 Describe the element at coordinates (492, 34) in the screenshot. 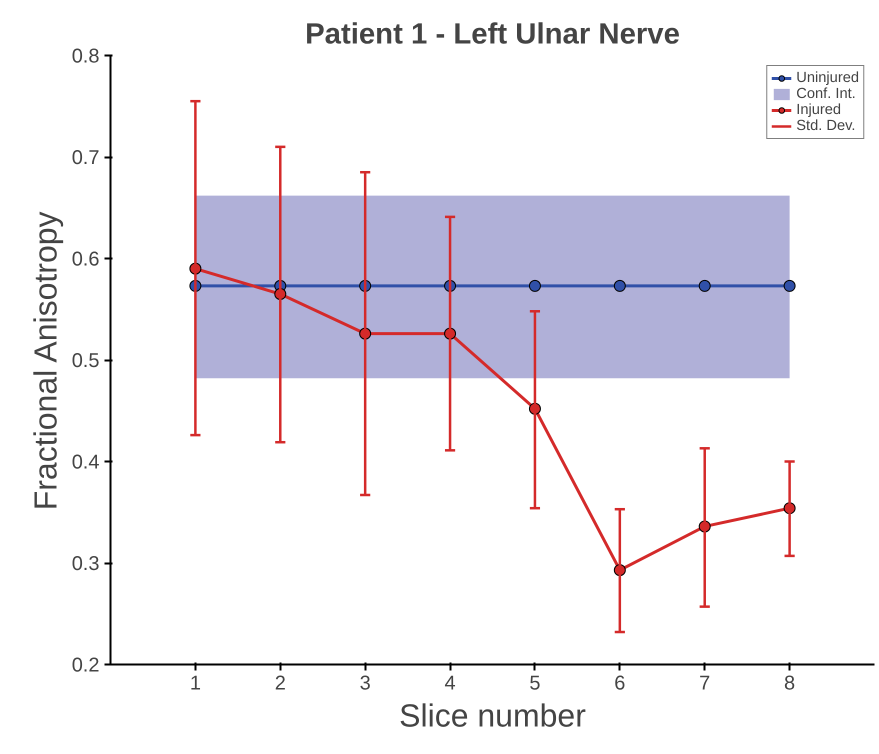

I see `chart-title: Patient 1 - Left Ulnar Nerve` at that location.